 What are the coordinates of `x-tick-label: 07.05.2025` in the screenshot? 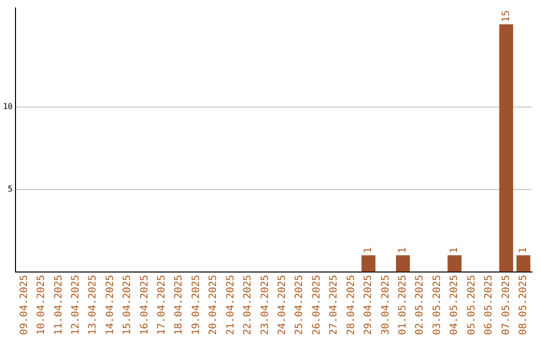 It's located at (506, 305).